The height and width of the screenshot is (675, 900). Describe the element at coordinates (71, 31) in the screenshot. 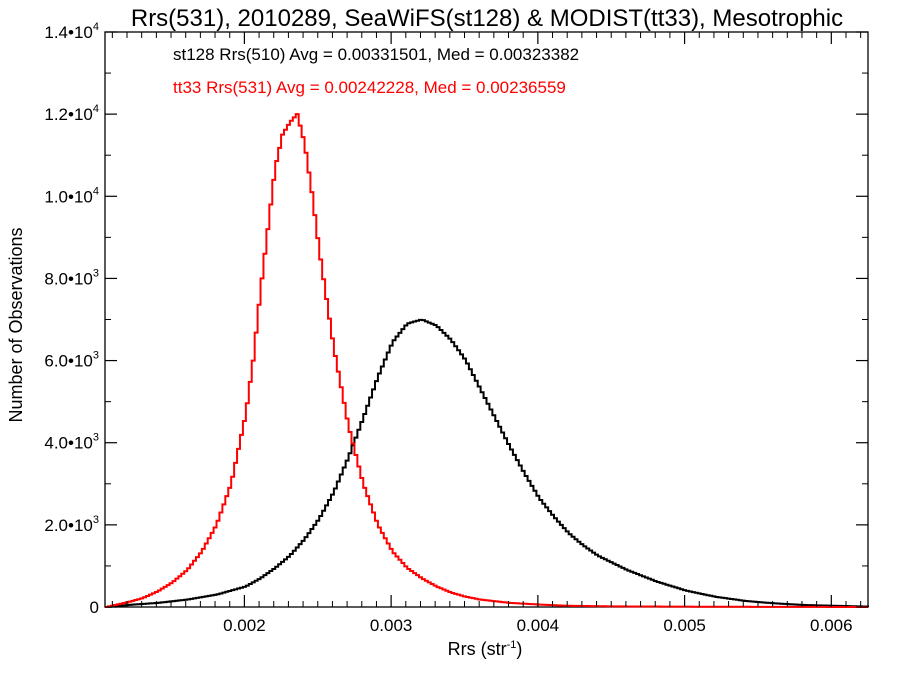

I see `y-tick-label: 1.4•104` at that location.